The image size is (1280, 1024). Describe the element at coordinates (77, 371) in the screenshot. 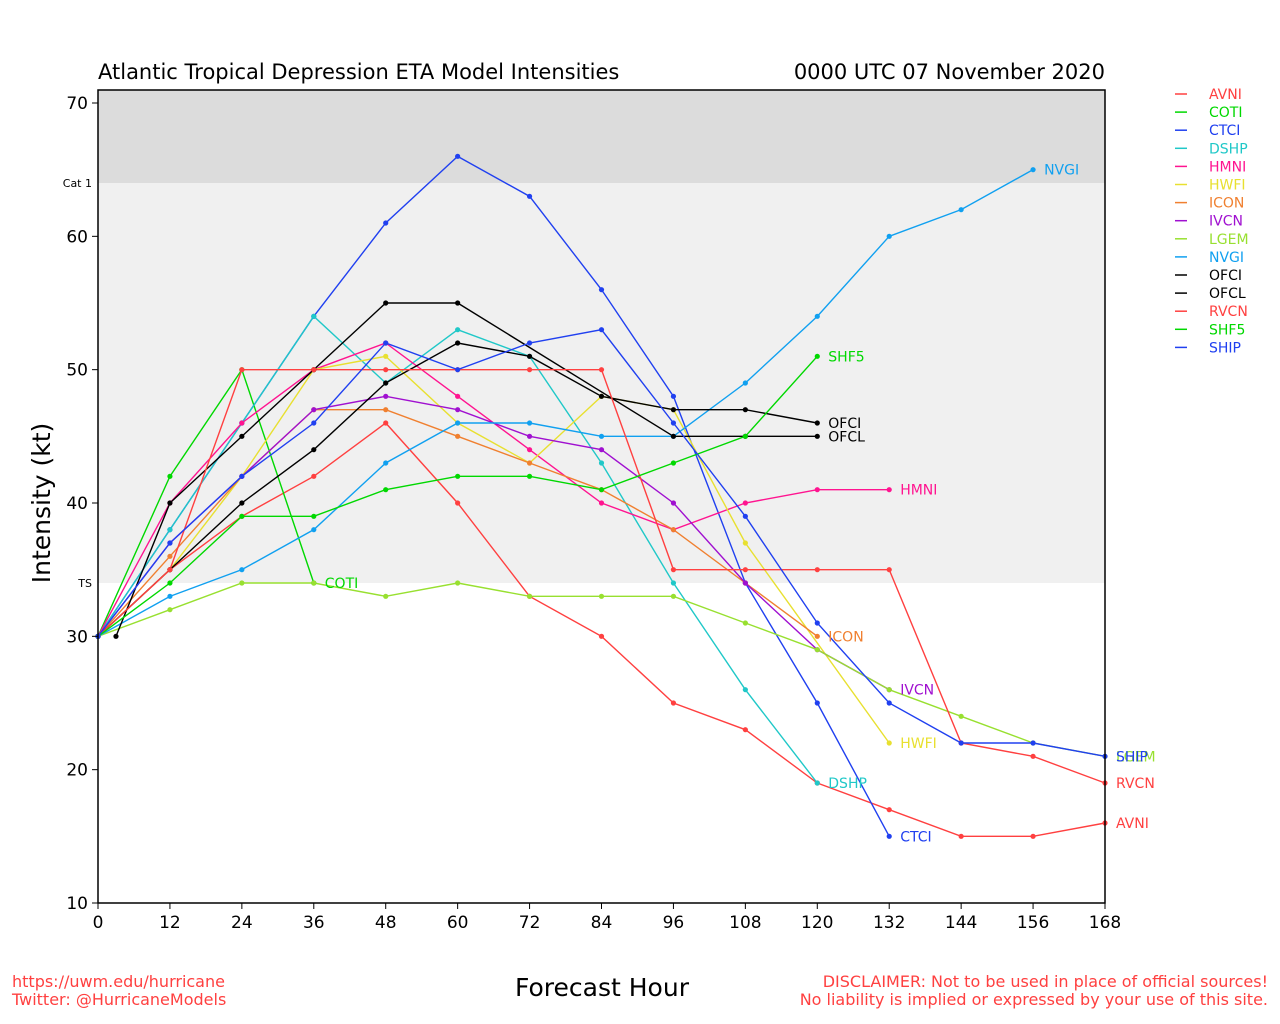

I see `y-tick-label: 50` at that location.